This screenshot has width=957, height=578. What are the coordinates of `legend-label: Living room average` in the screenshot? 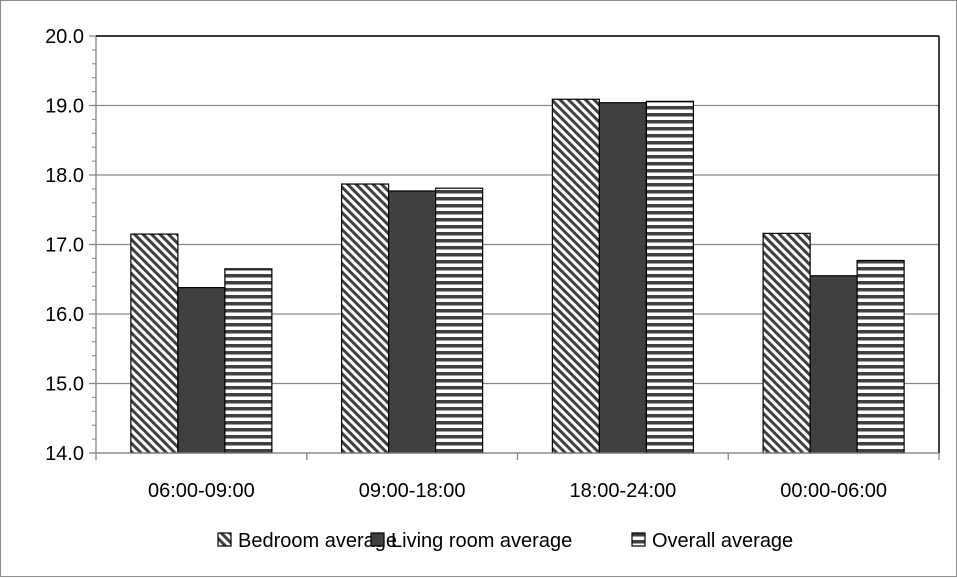 It's located at (481, 541).